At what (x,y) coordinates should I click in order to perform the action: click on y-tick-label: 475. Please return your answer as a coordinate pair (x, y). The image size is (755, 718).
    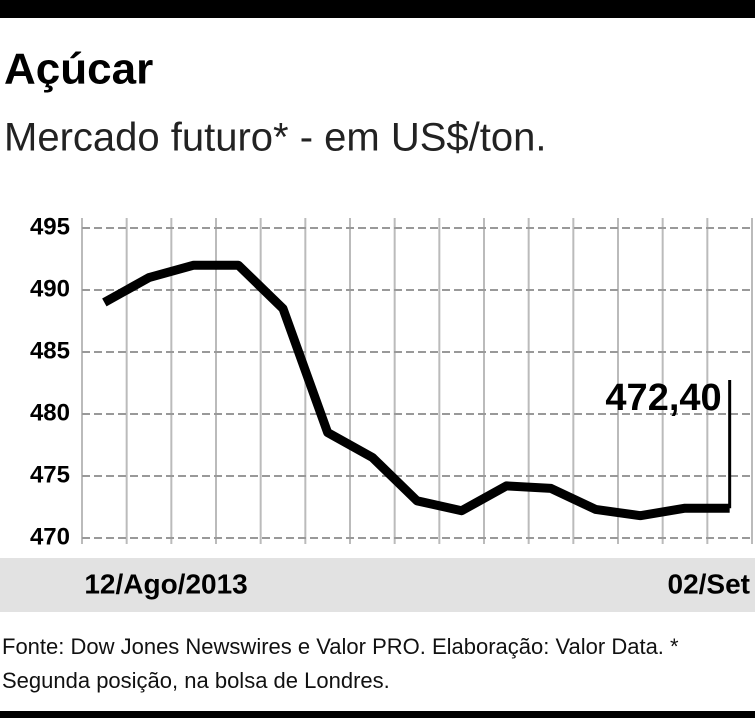
    Looking at the image, I should click on (50, 474).